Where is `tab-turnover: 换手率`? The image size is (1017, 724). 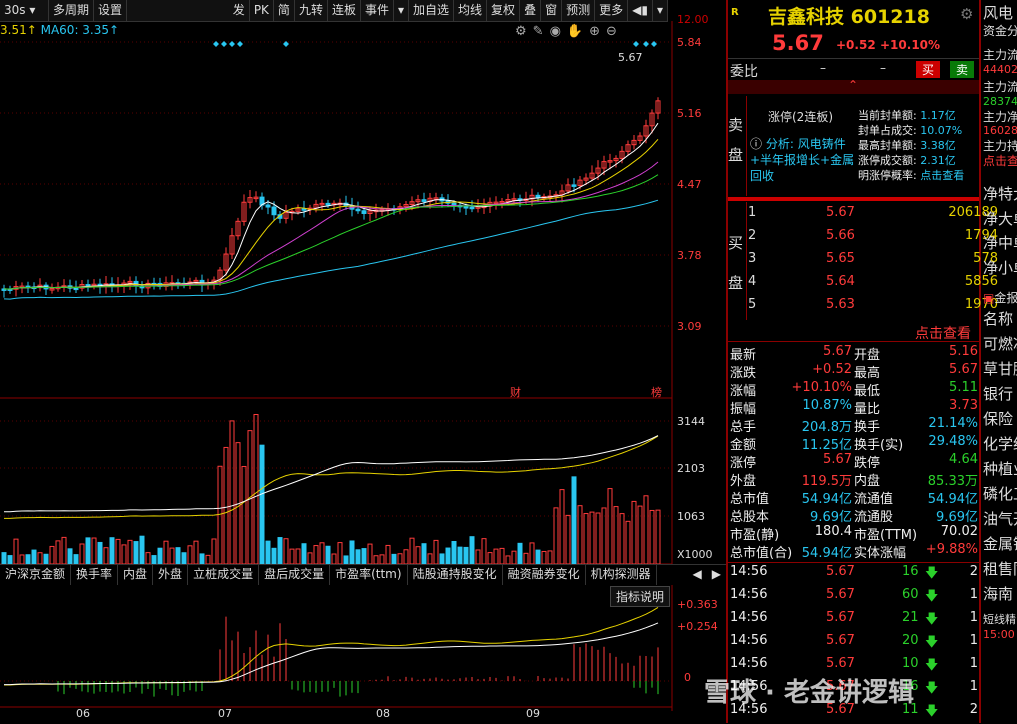
tab-turnover: 换手率 is located at coordinates (95, 575).